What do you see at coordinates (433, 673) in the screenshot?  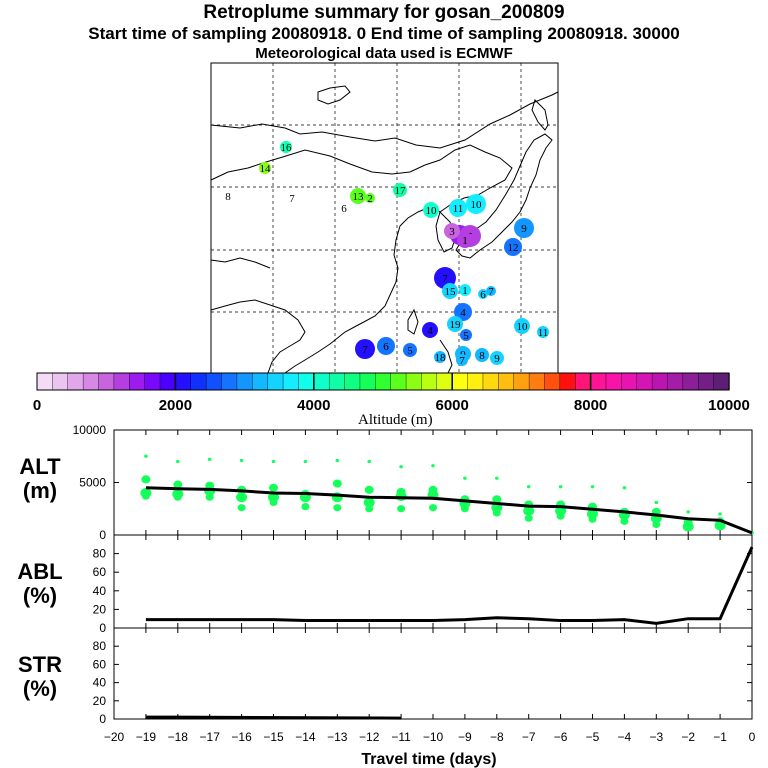 I see `panel-frame` at bounding box center [433, 673].